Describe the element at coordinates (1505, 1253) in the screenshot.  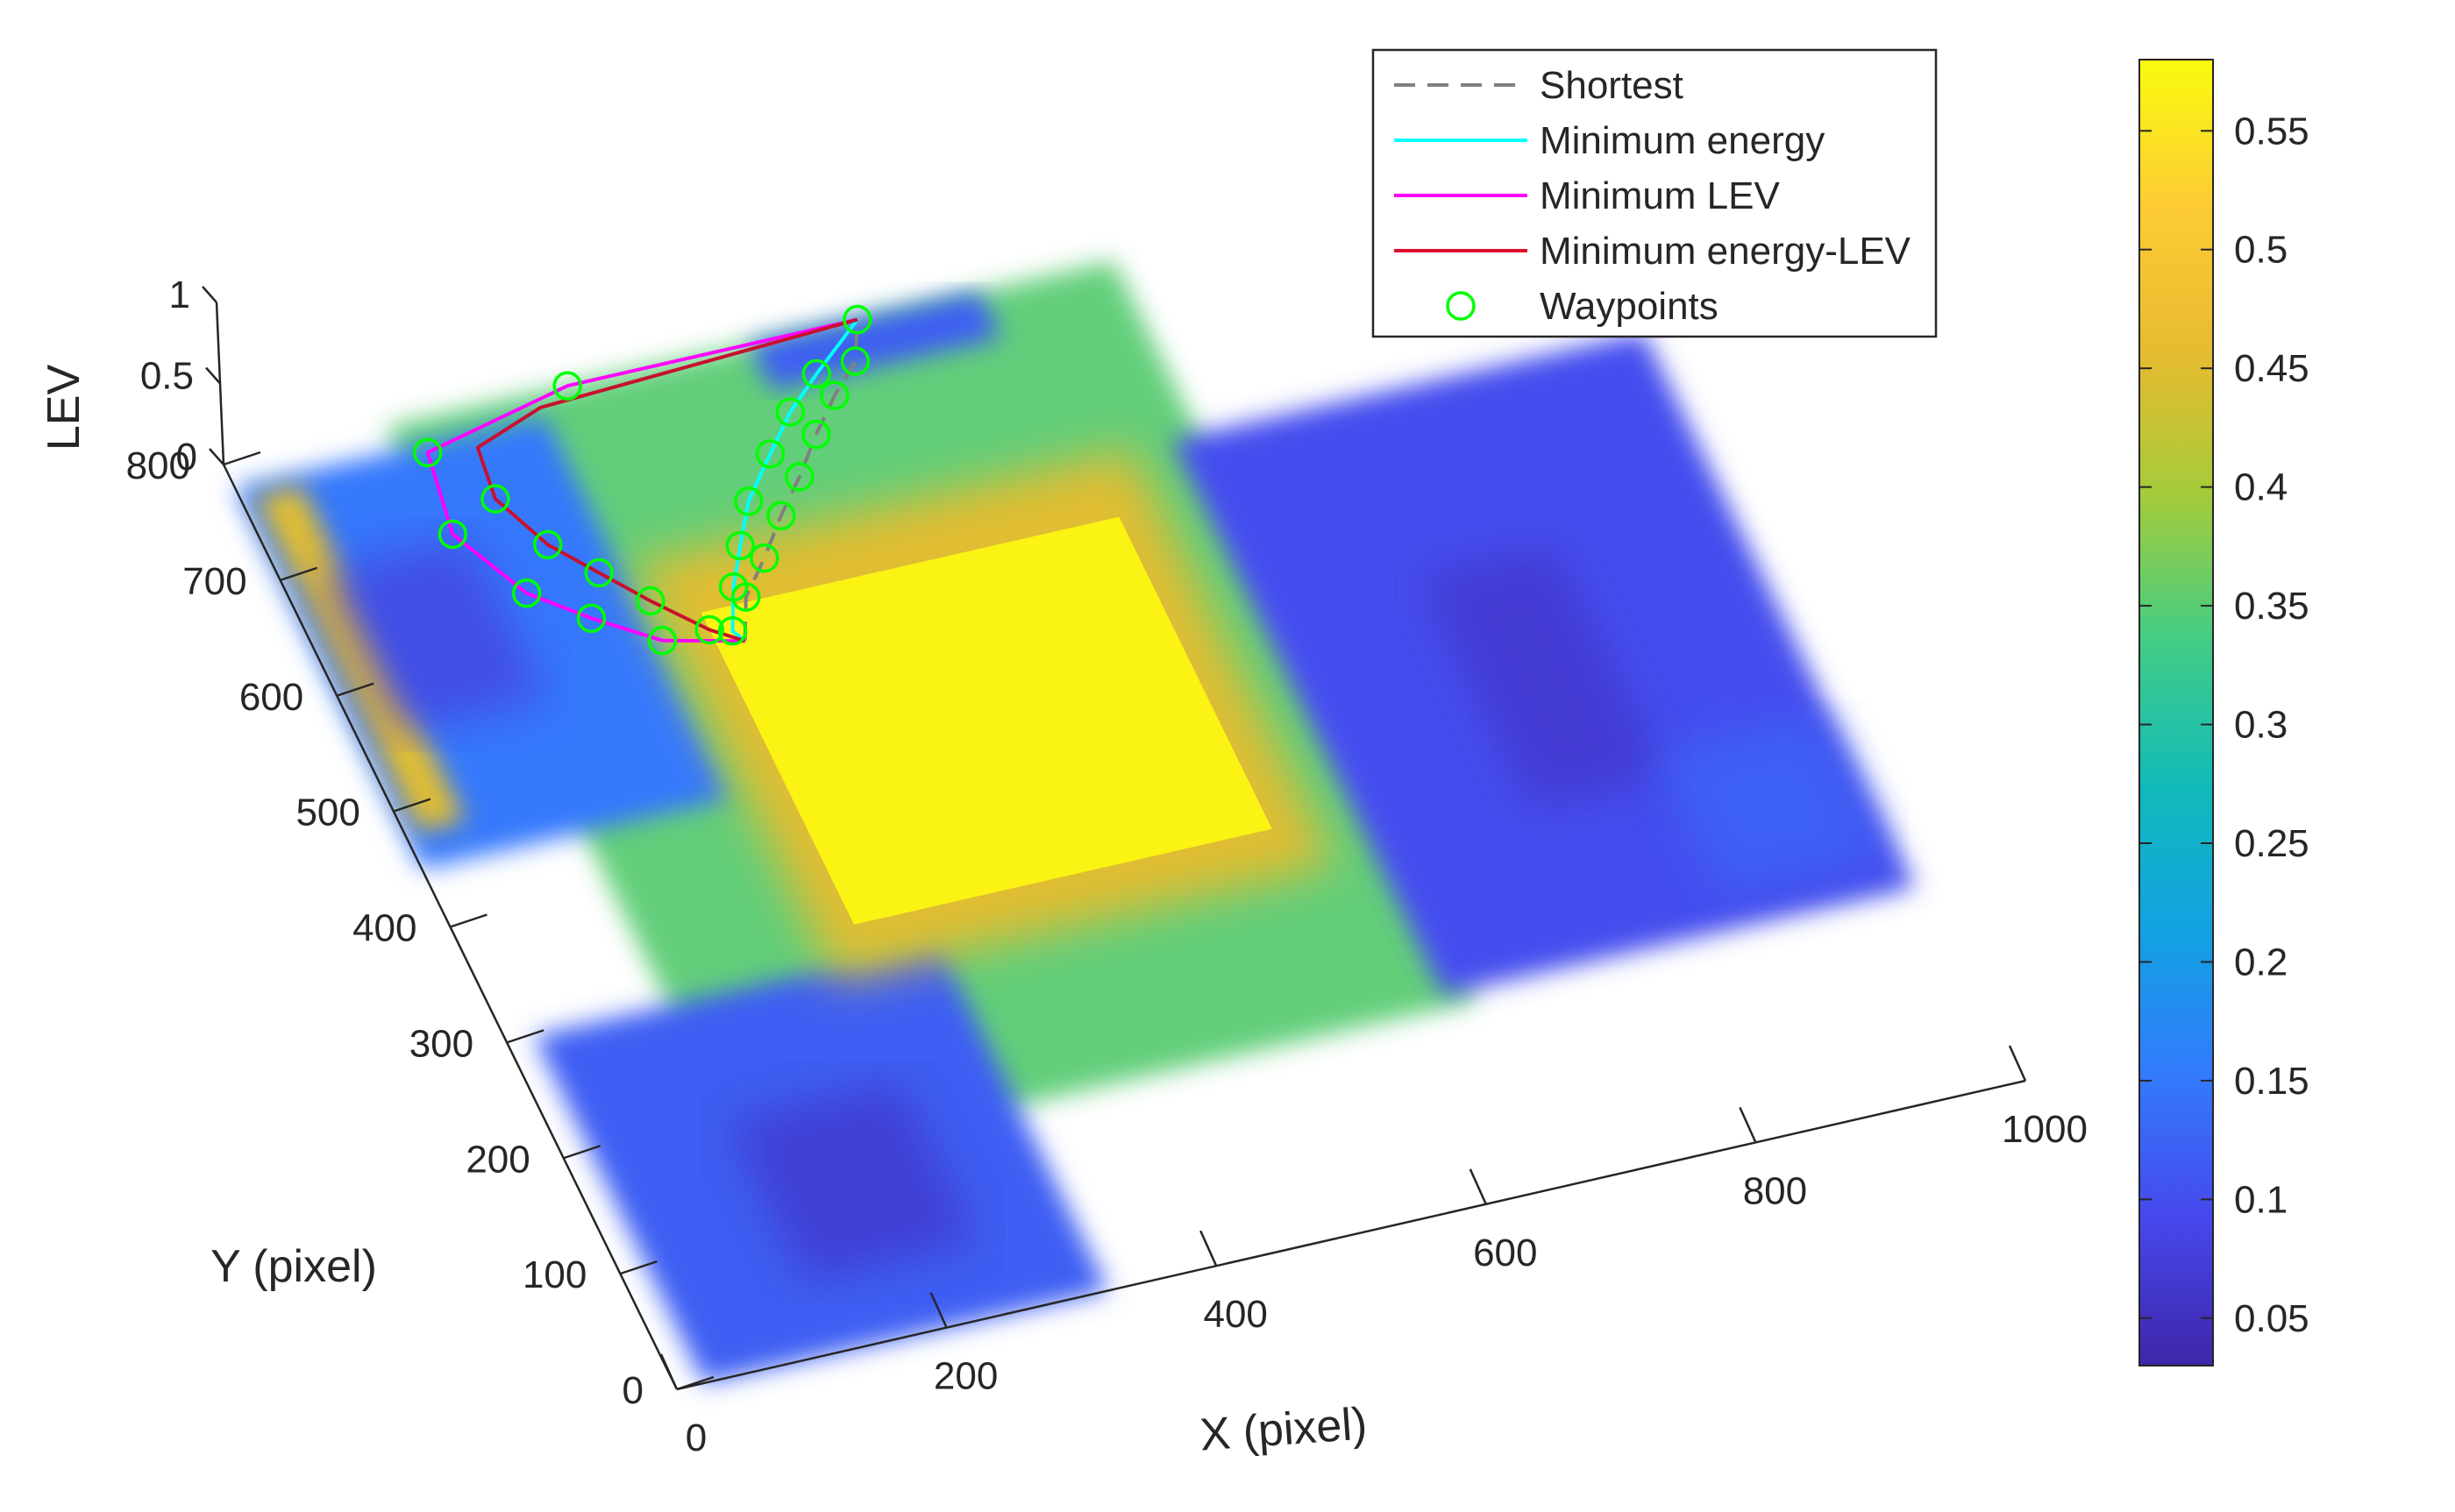
I see `x-tick-label: 600` at that location.